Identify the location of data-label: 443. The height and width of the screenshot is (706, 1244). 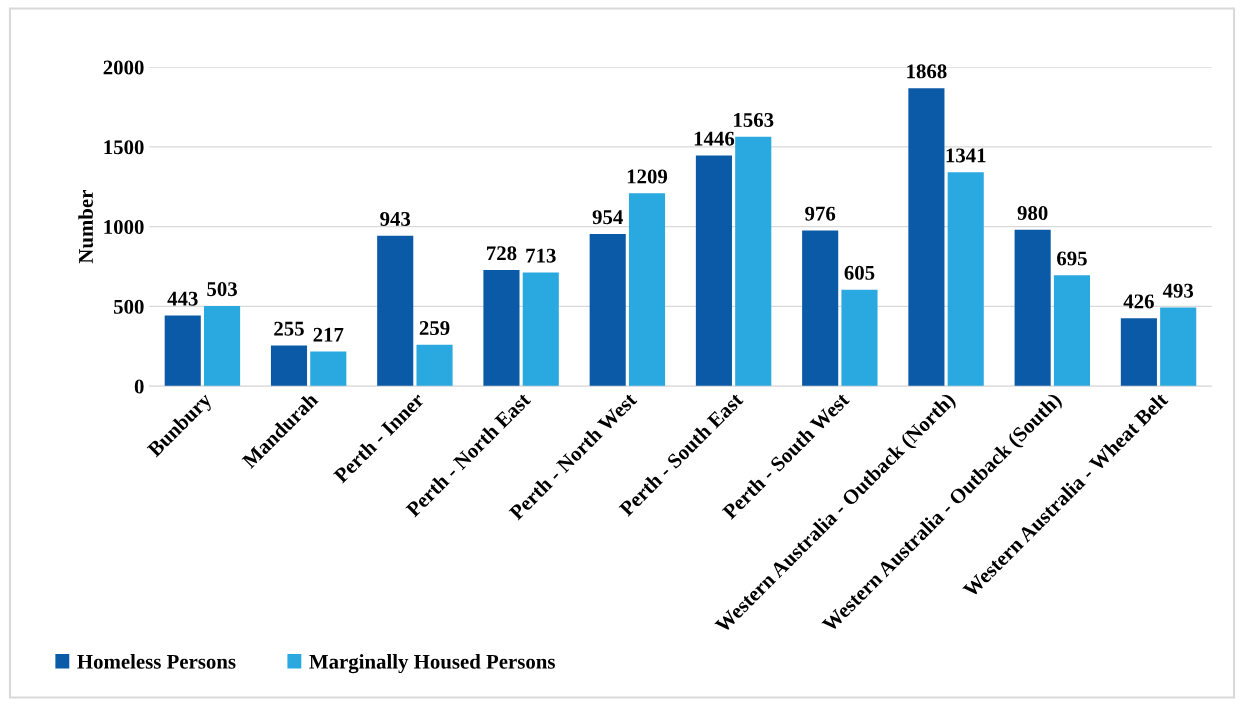
(182, 298).